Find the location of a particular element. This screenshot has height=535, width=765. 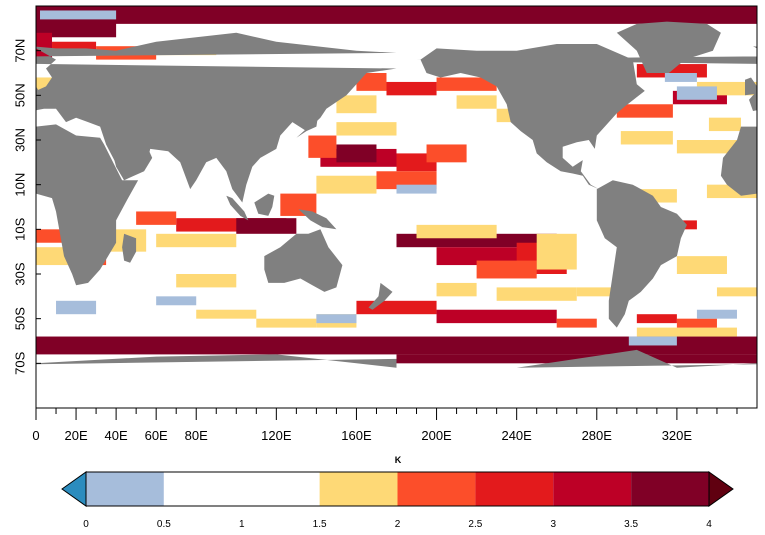

lon-label: 120E is located at coordinates (276, 435).